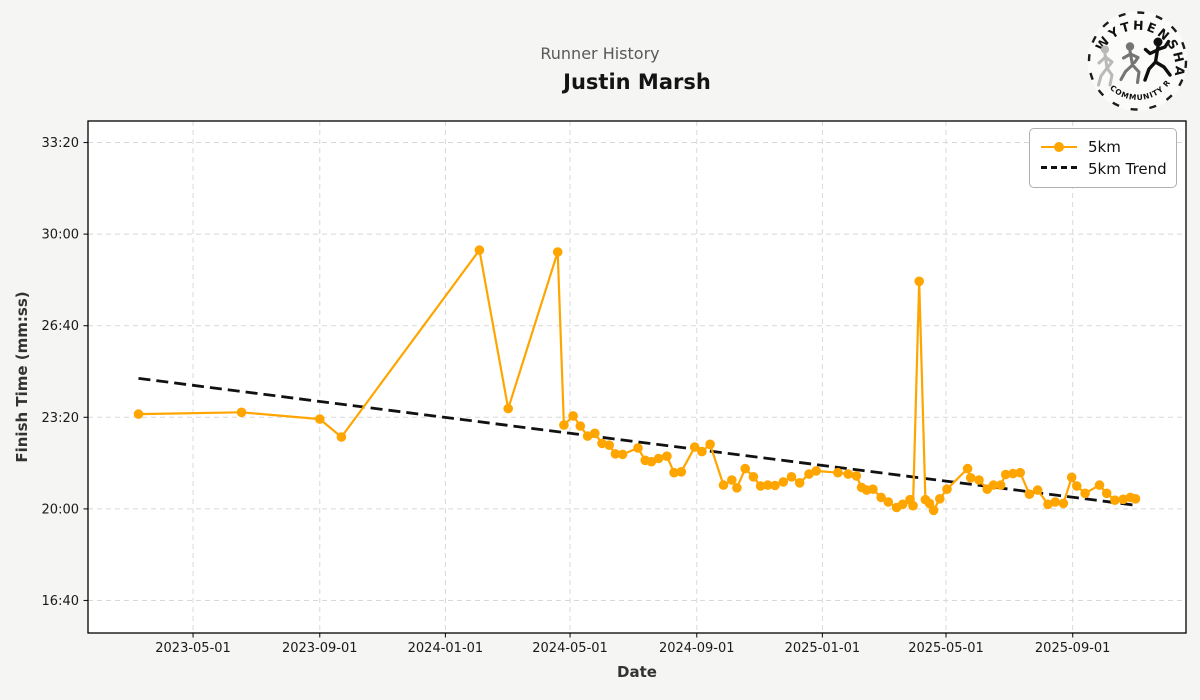  What do you see at coordinates (60, 326) in the screenshot?
I see `svg-text: 26:40` at bounding box center [60, 326].